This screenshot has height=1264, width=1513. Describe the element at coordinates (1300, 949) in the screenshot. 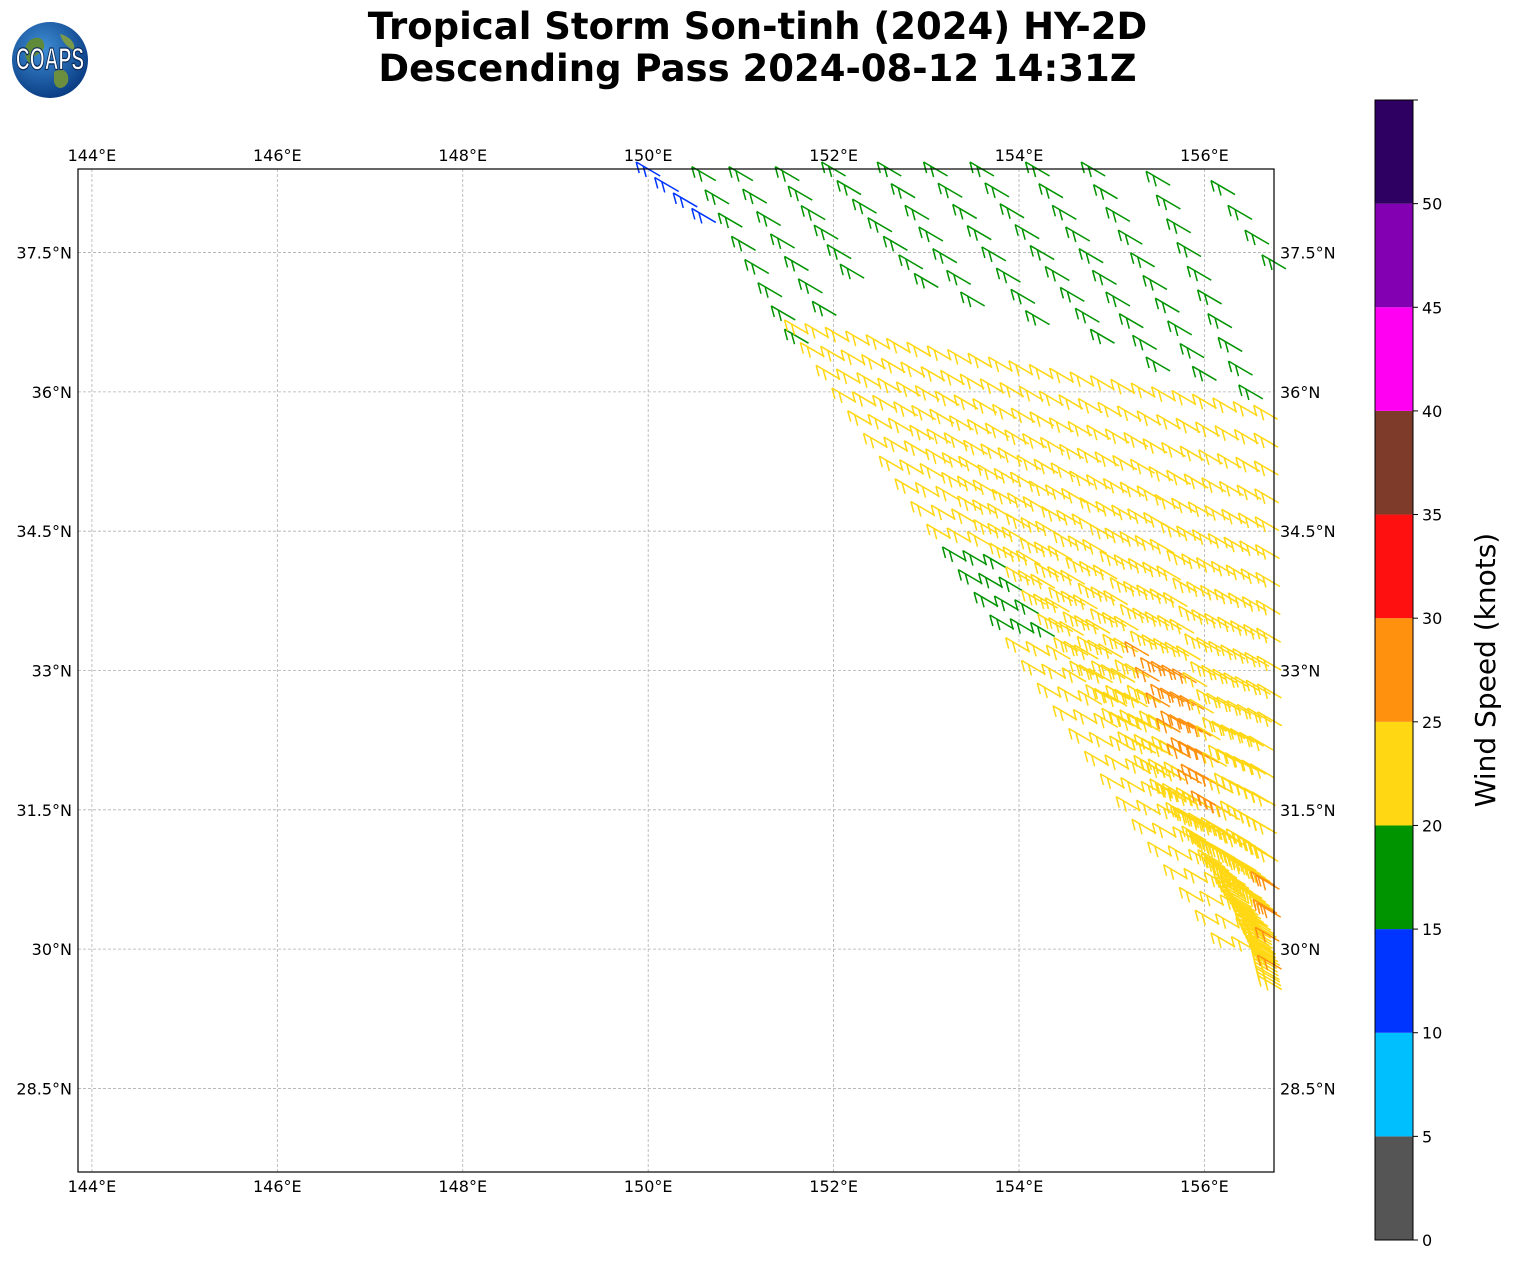

I see `lat-tick-label-right: 30°N` at that location.